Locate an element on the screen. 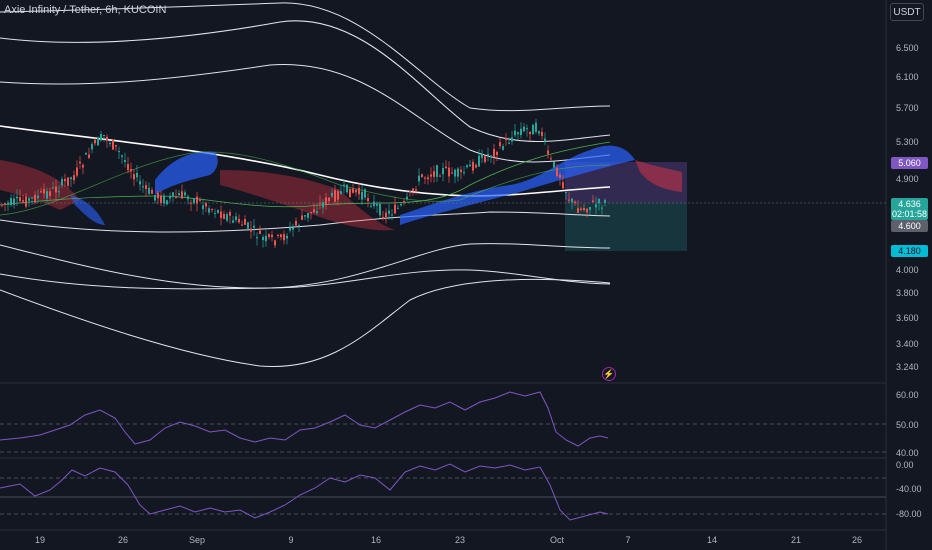  osc1-label: 40.00 is located at coordinates (907, 453).